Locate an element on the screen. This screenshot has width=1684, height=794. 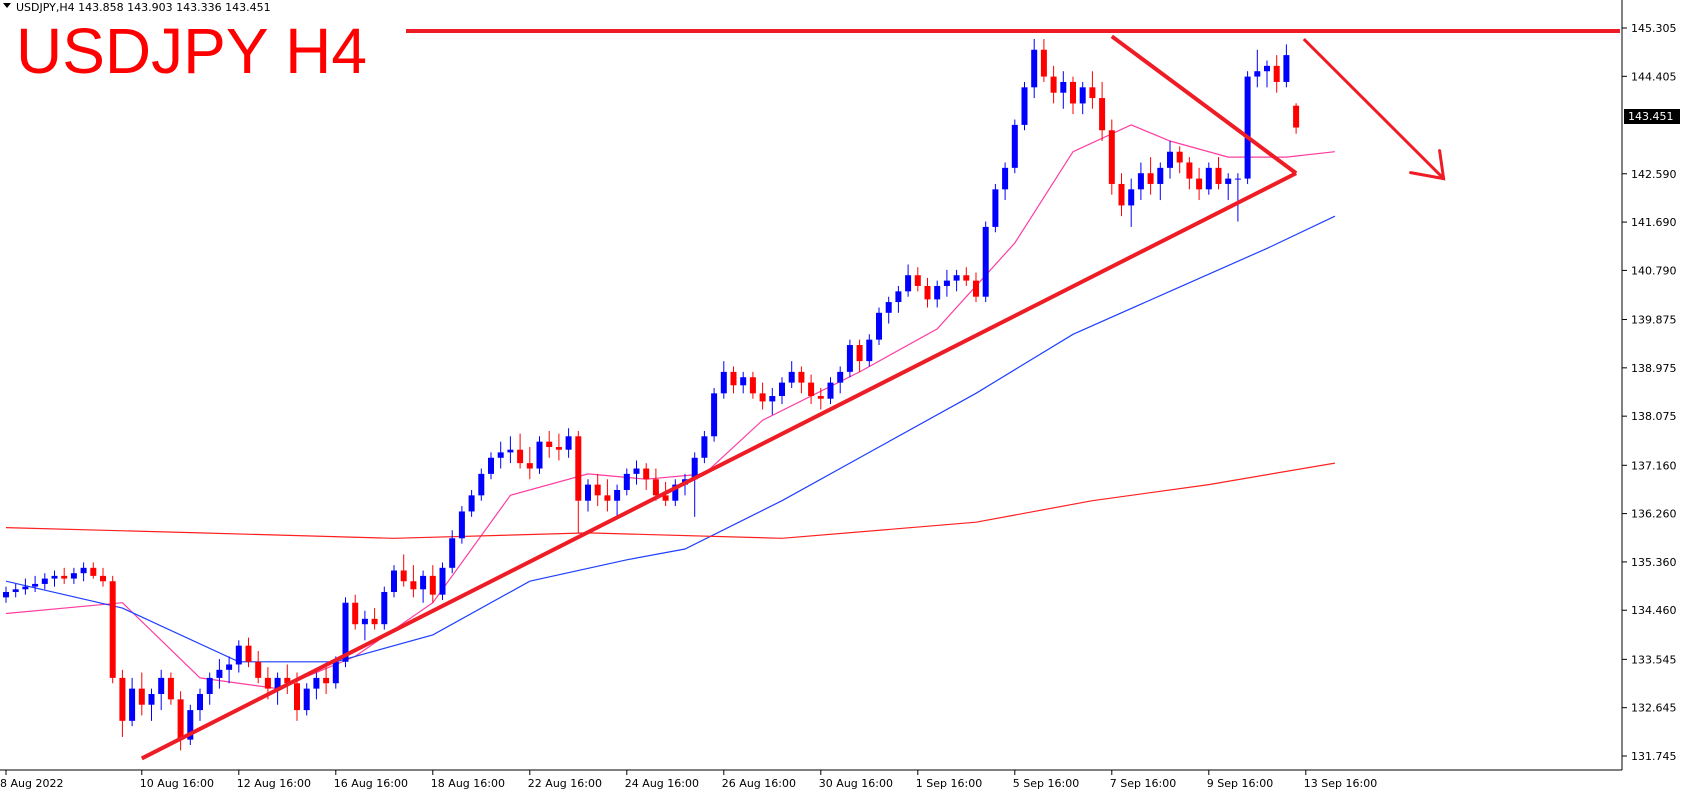
y-tick-label: 142.590 is located at coordinates (1654, 174).